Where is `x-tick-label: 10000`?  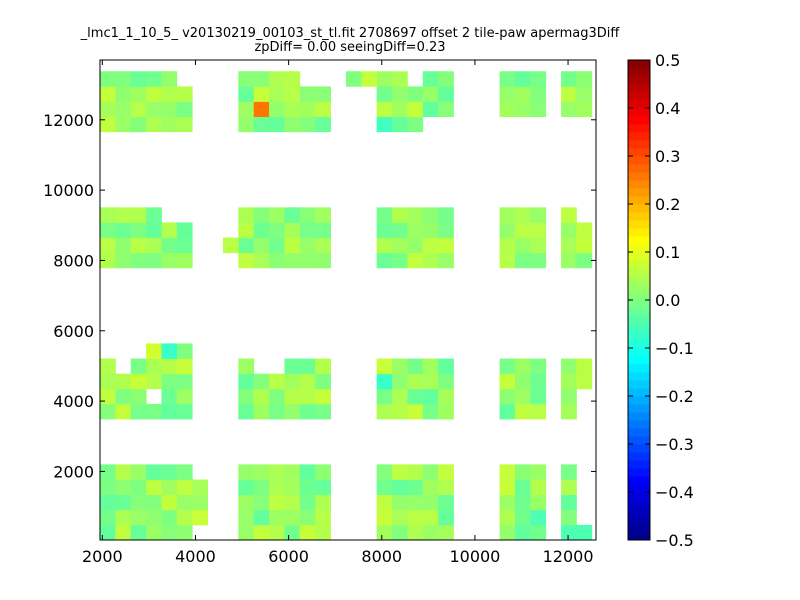 x-tick-label: 10000 is located at coordinates (474, 556).